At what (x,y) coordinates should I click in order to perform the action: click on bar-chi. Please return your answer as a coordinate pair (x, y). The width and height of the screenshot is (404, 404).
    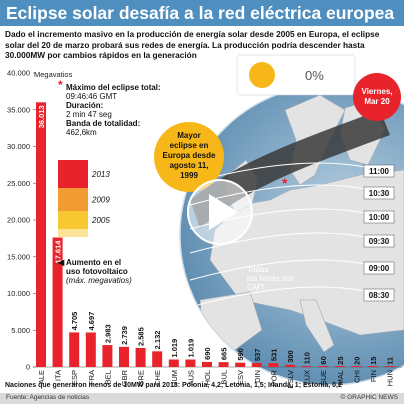
    Looking at the image, I should click on (356, 366).